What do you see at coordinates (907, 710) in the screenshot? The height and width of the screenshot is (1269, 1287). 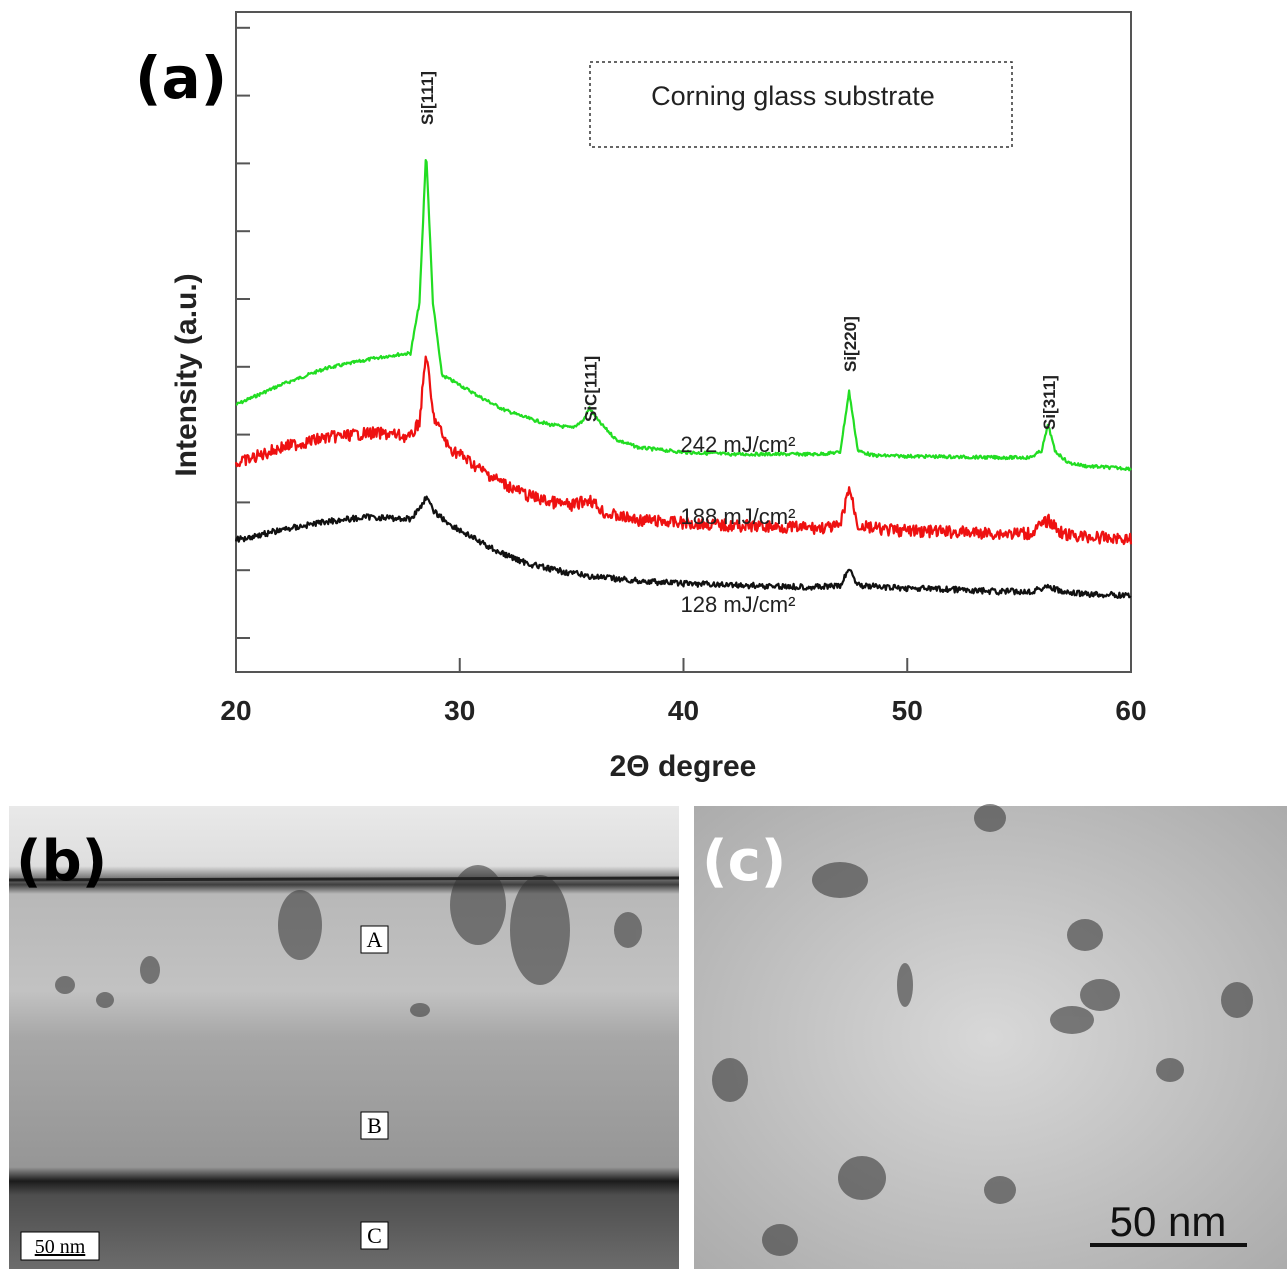 I see `x-tick-label: 50` at bounding box center [907, 710].